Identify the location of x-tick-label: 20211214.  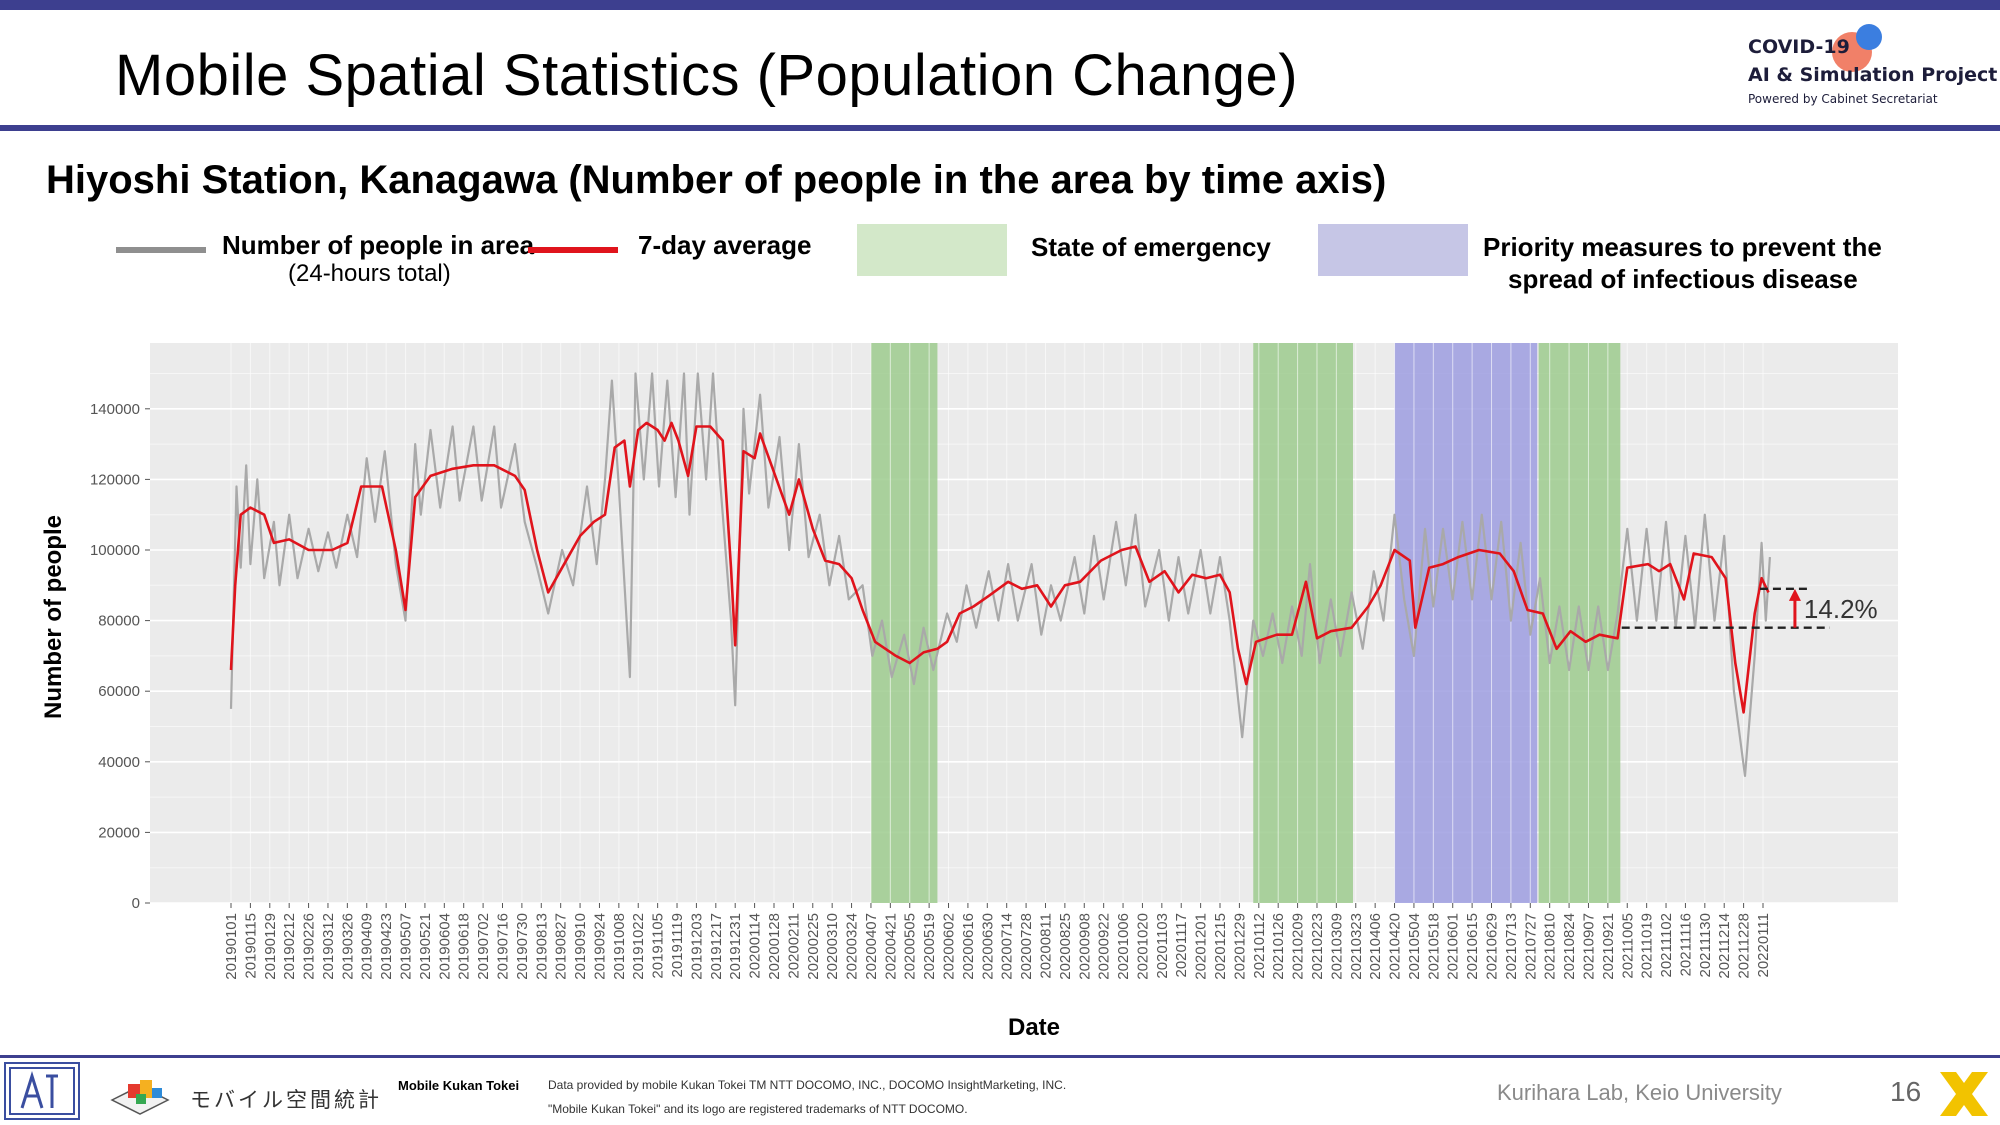
(1724, 946).